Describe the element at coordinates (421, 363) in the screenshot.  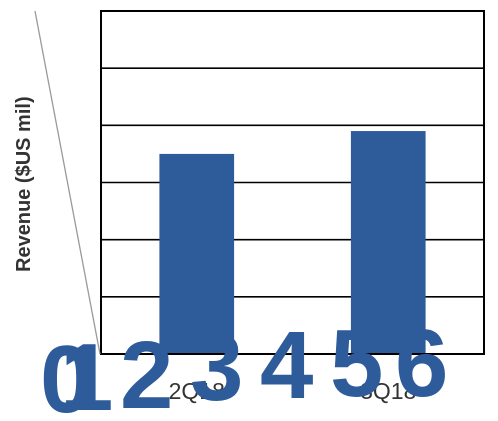
I see `garbled-tick-glyph-6: 6` at that location.